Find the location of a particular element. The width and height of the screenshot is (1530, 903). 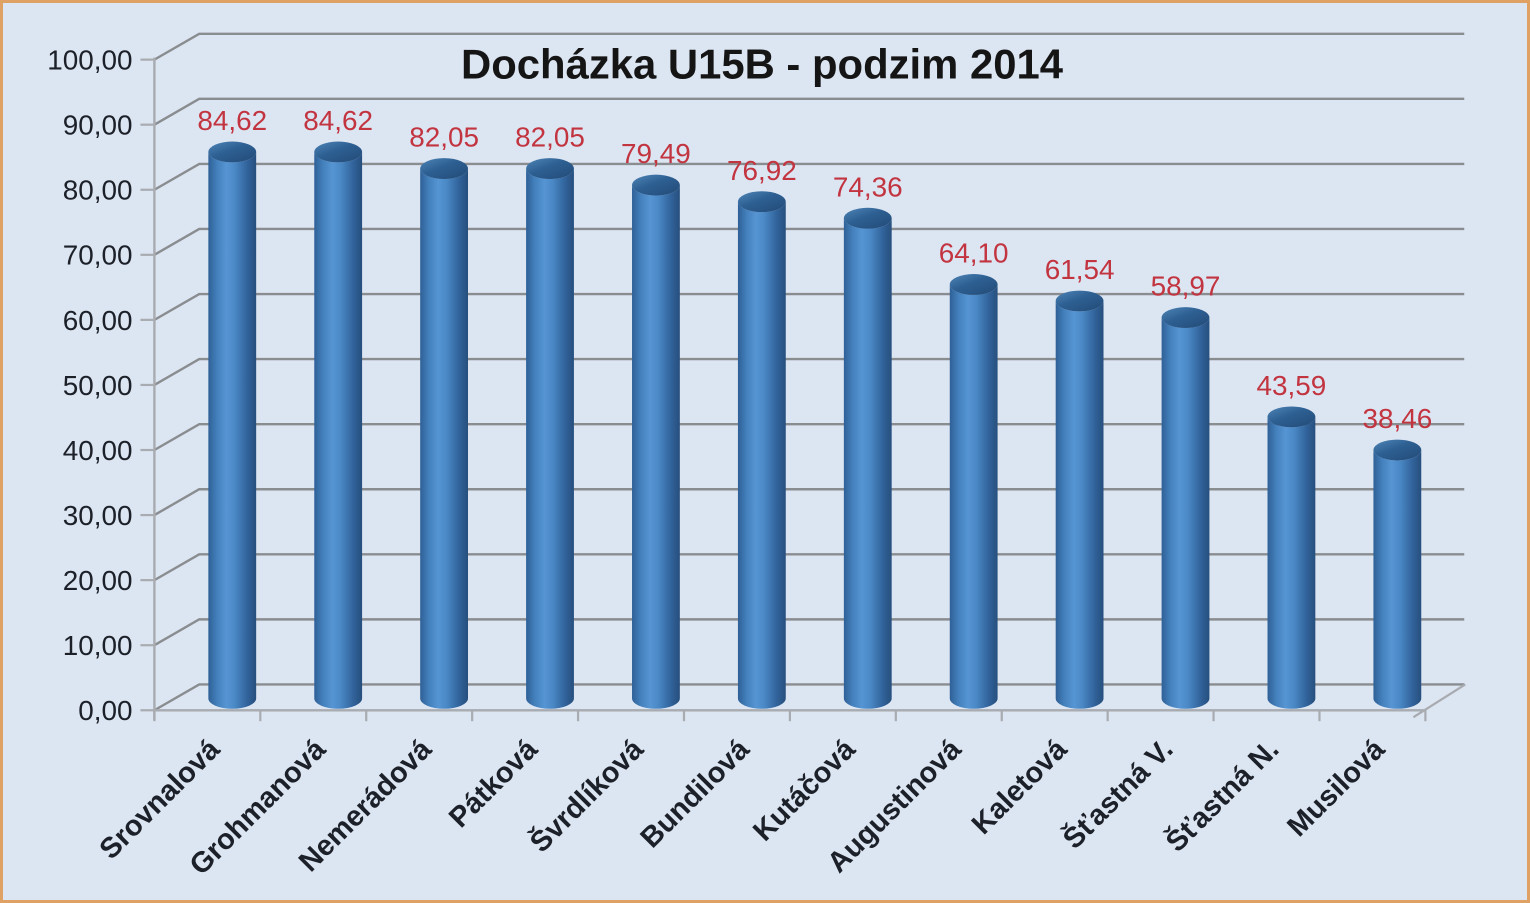

bar-value-label: 79,49 is located at coordinates (656, 153).